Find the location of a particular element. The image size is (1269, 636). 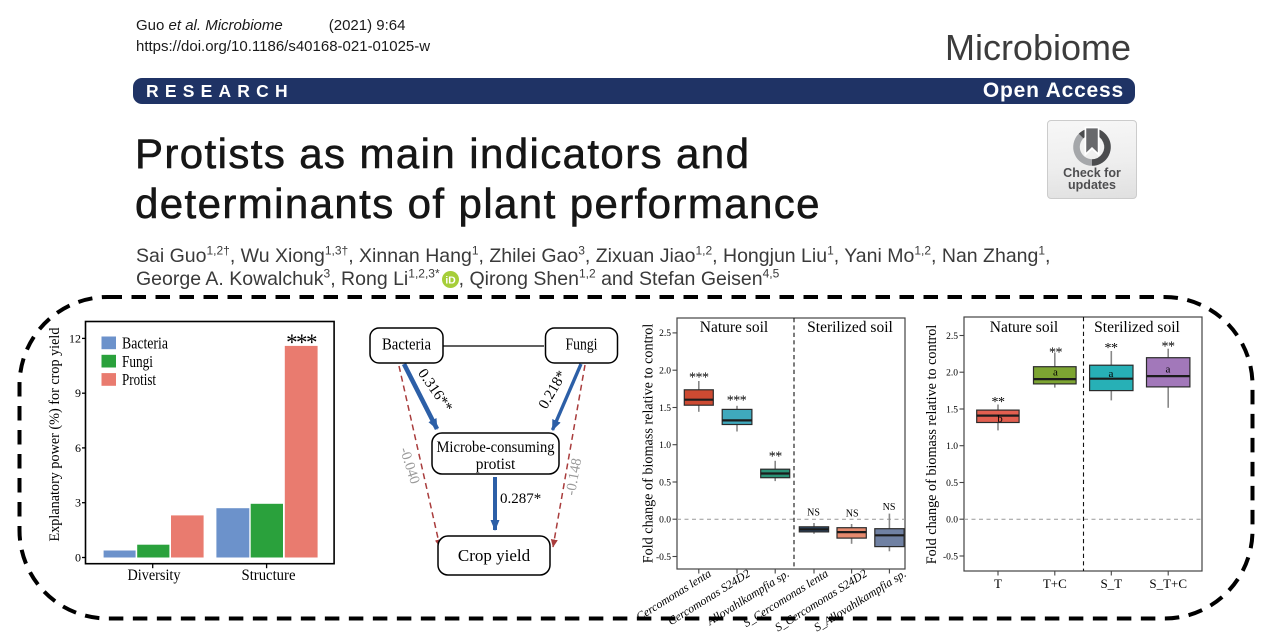

svg-text: T is located at coordinates (998, 583).